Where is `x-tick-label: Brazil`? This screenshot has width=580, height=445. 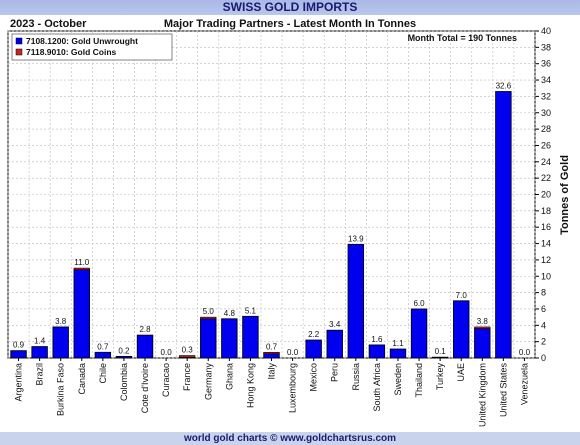
x-tick-label: Brazil is located at coordinates (40, 374).